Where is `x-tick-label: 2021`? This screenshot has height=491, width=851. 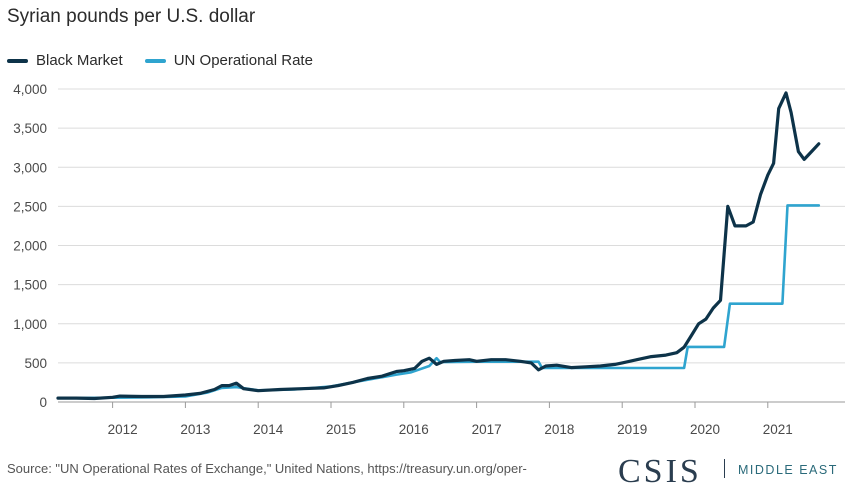
x-tick-label: 2021 is located at coordinates (778, 429).